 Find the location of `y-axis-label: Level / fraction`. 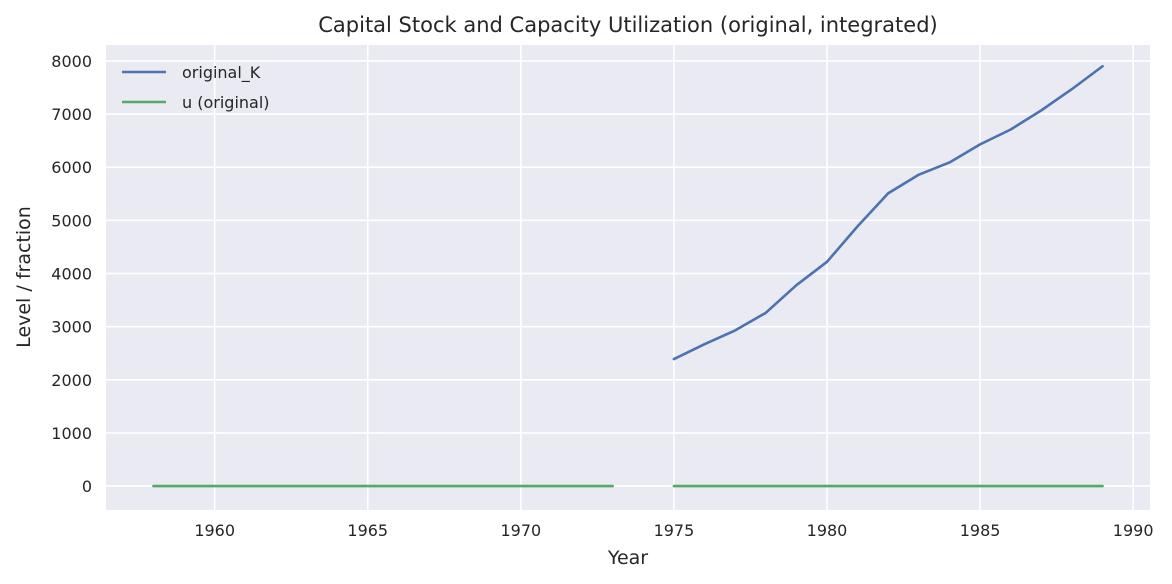

y-axis-label: Level / fraction is located at coordinates (24, 277).